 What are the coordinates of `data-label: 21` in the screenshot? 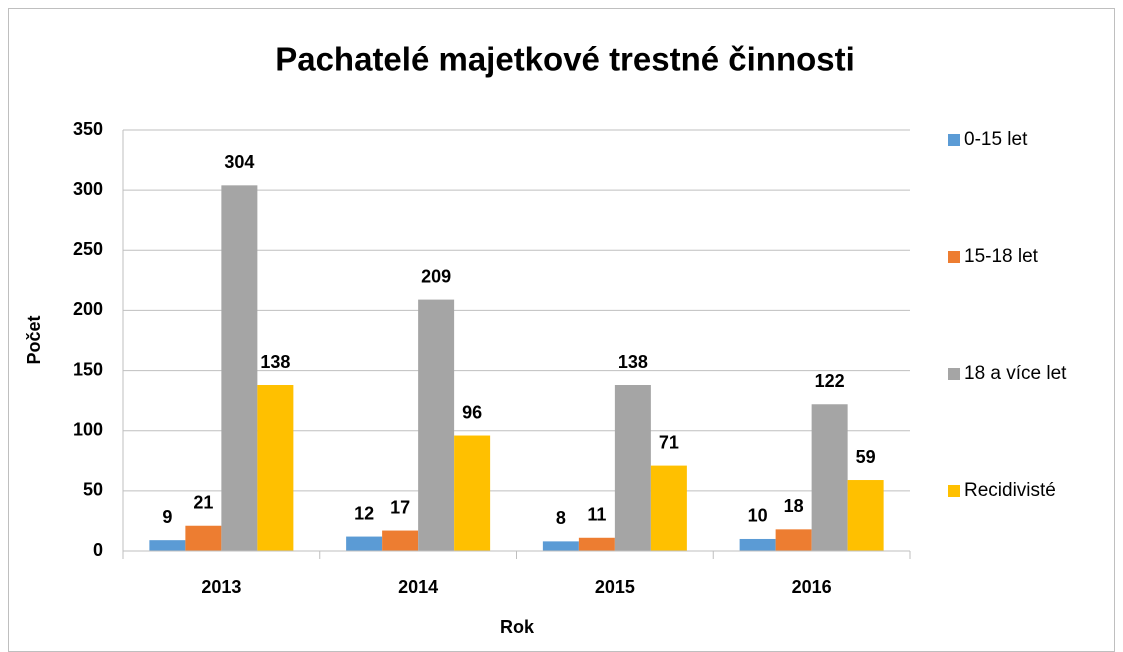 It's located at (203, 502).